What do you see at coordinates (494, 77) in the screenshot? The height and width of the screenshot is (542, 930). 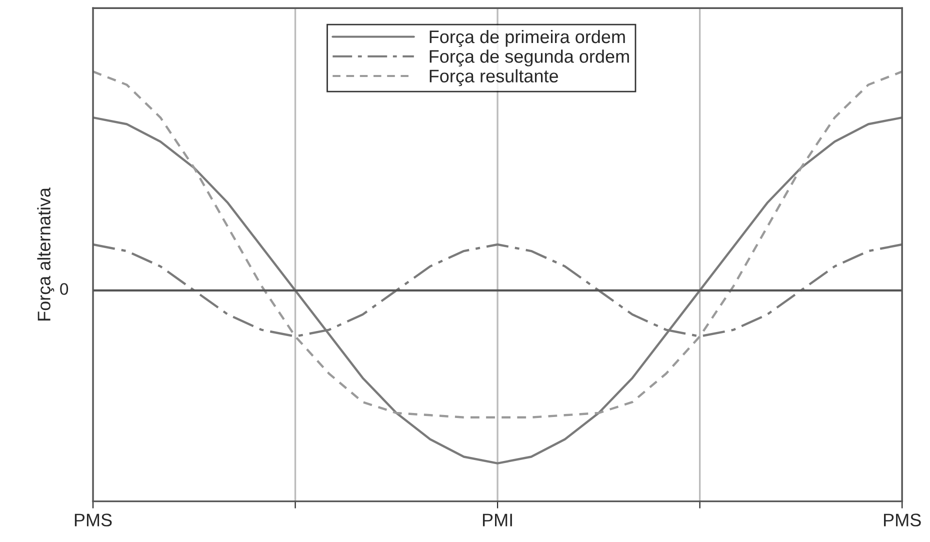 I see `legend-label: Força resultante` at bounding box center [494, 77].